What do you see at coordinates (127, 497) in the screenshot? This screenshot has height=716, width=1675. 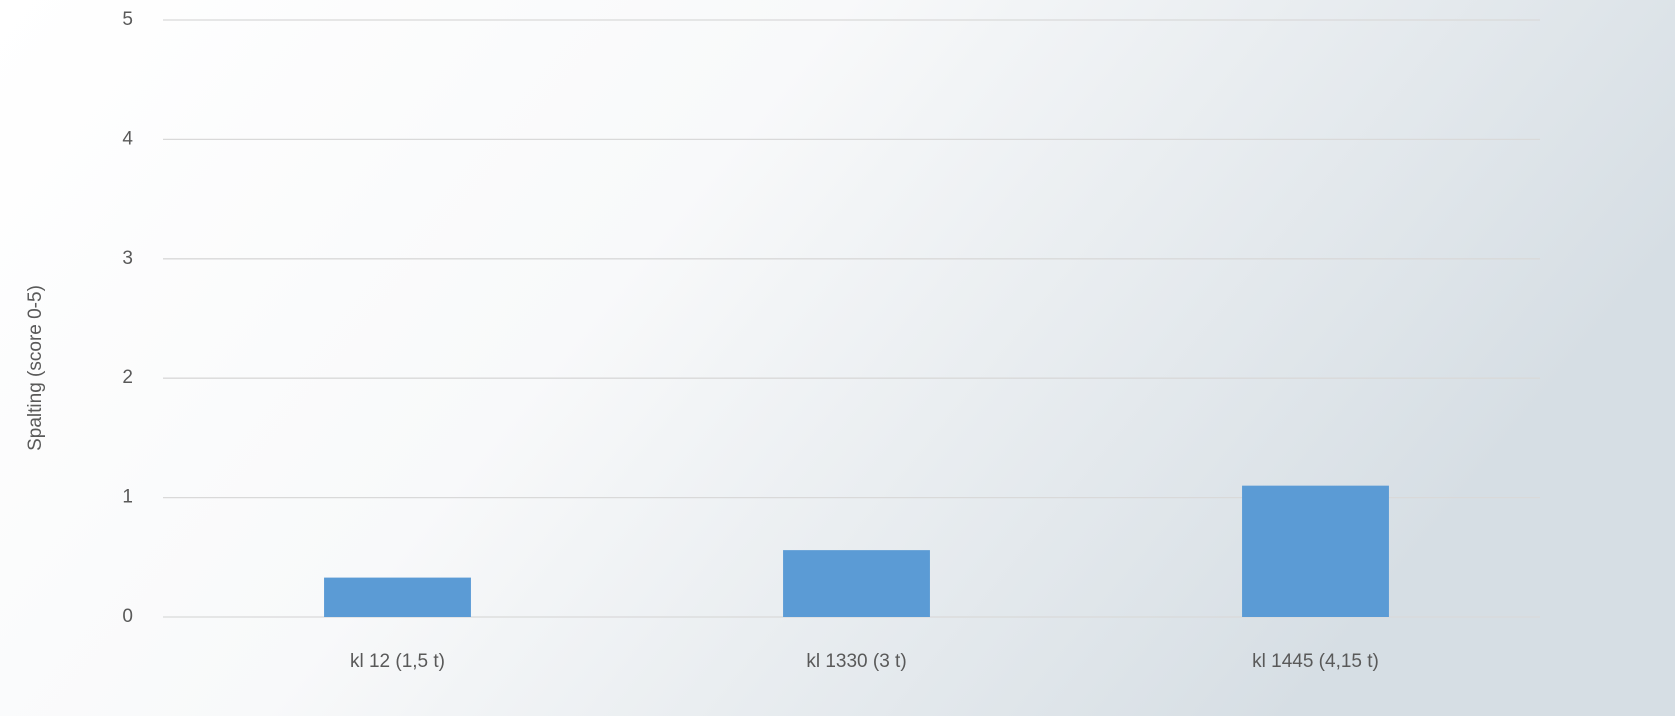 I see `y-tick-label: 1` at bounding box center [127, 497].